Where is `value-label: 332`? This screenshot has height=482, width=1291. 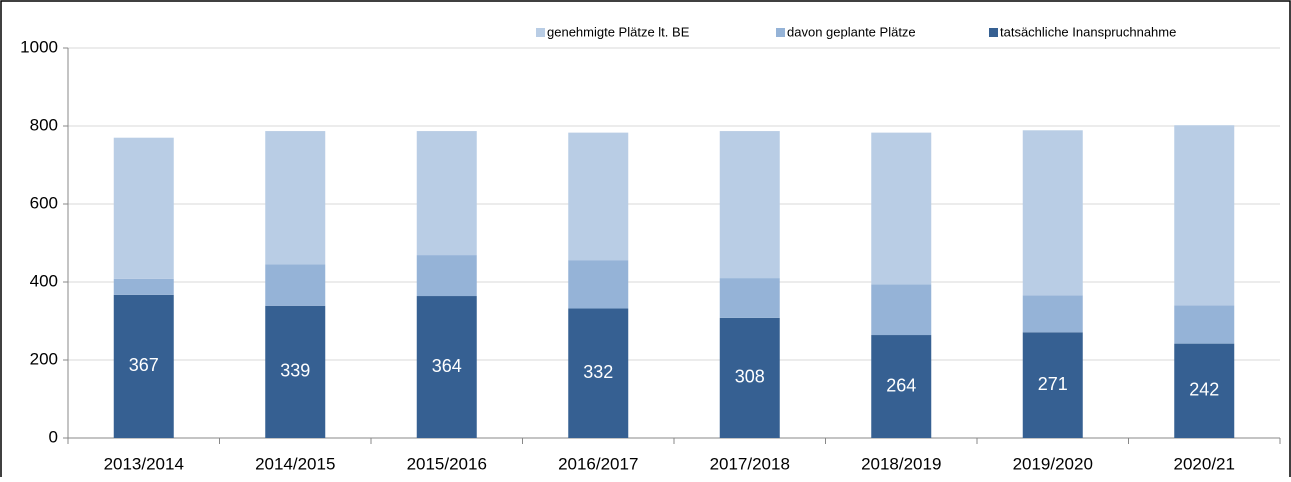 value-label: 332 is located at coordinates (598, 372).